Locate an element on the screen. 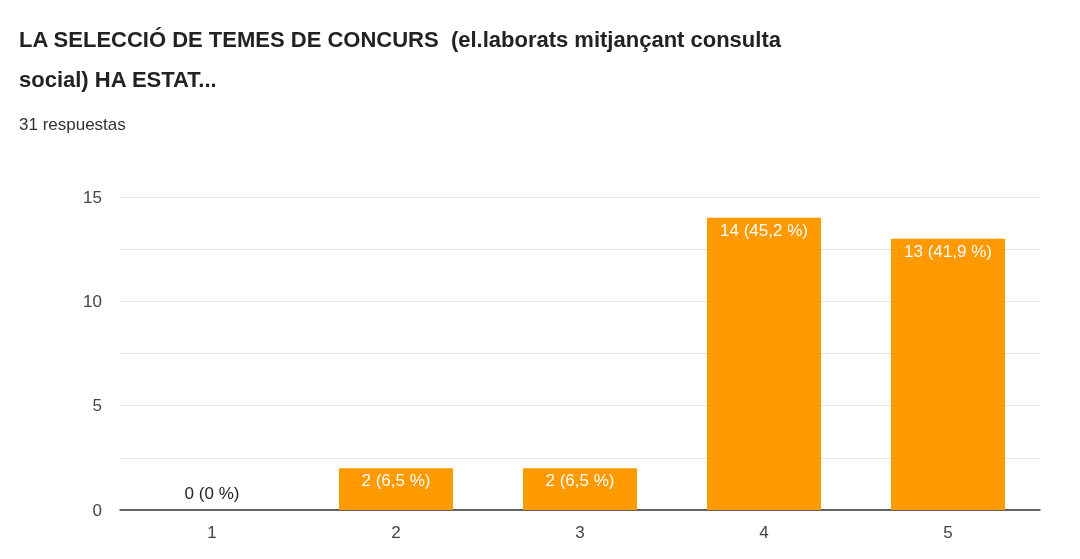 This screenshot has height=559, width=1080. data-label: 14 (45,2 %) is located at coordinates (764, 230).